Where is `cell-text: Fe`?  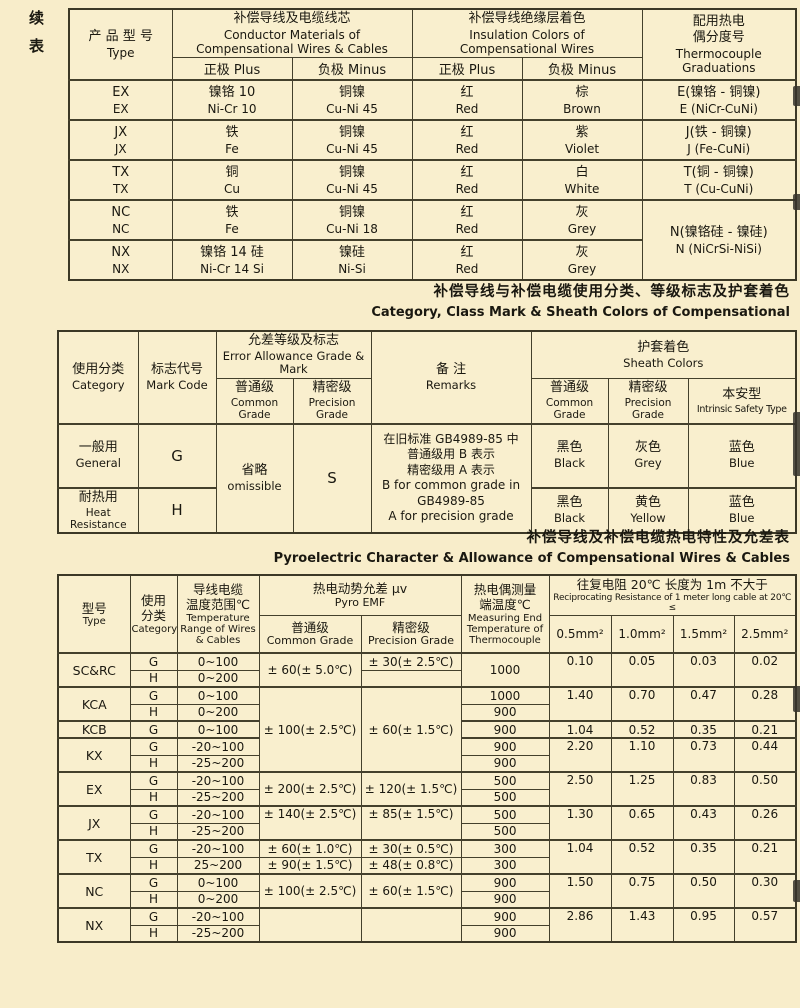
cell-text: Fe is located at coordinates (232, 148).